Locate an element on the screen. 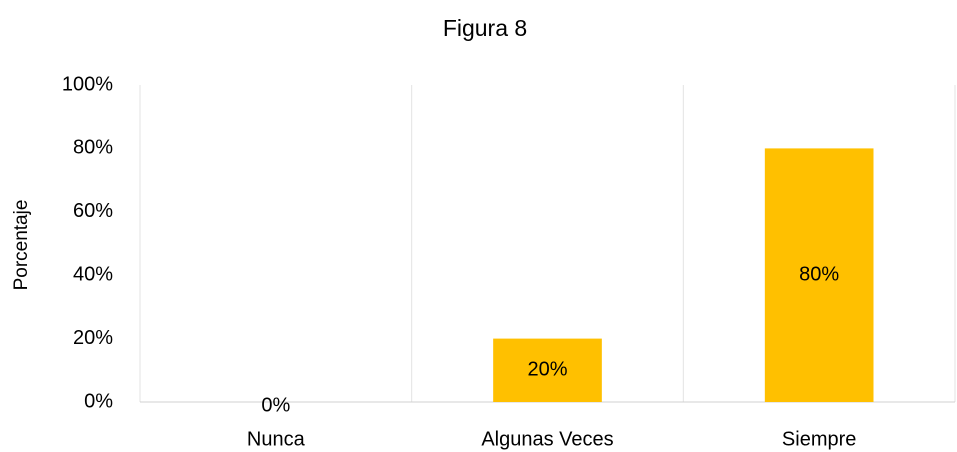 This screenshot has height=452, width=957. y-tick-label: 20% is located at coordinates (93, 338).